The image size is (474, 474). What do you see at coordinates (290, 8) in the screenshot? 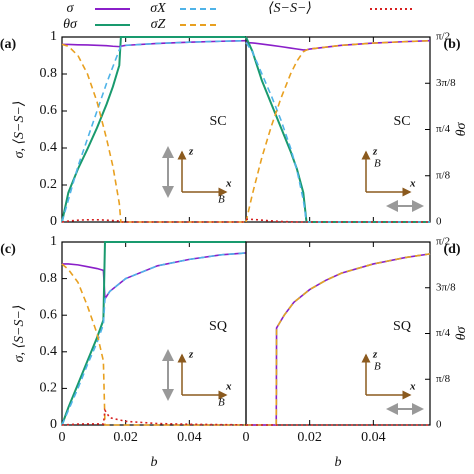
I see `legend-label: ⟨S−S−⟩` at bounding box center [290, 8].